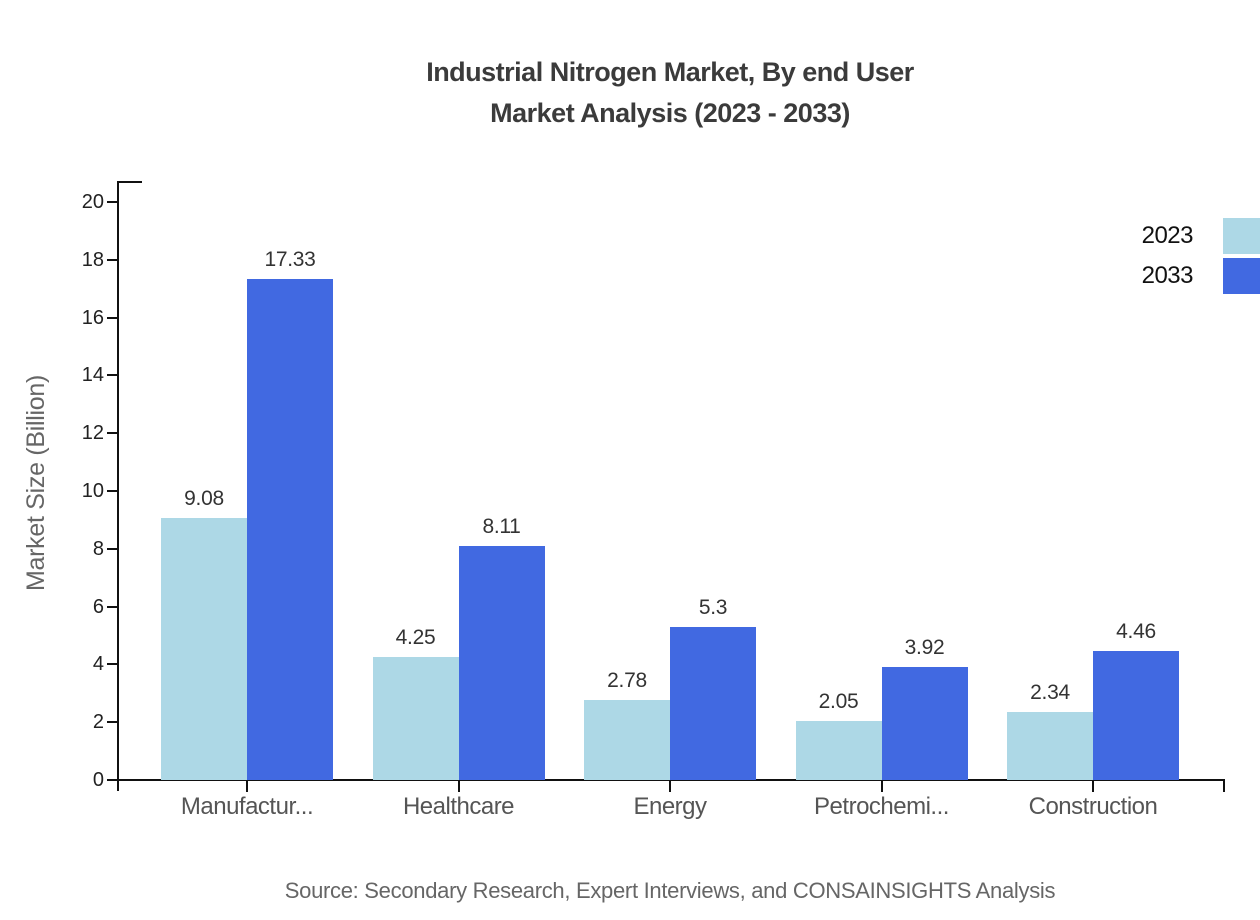 The height and width of the screenshot is (920, 1260). Describe the element at coordinates (627, 680) in the screenshot. I see `bar-value-label: 2.78` at that location.